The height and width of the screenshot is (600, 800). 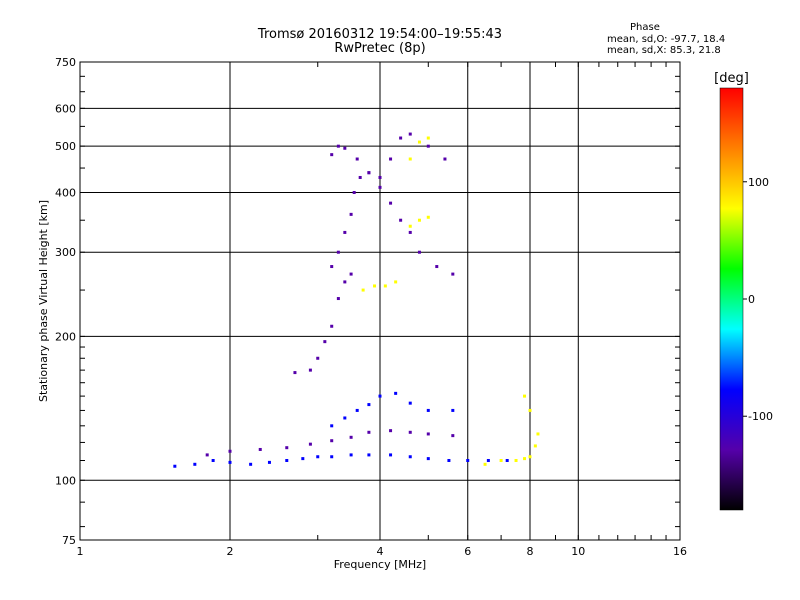 What do you see at coordinates (380, 34) in the screenshot?
I see `chart-title: Tromsø 20160312 19:54:00–19:55:43` at bounding box center [380, 34].